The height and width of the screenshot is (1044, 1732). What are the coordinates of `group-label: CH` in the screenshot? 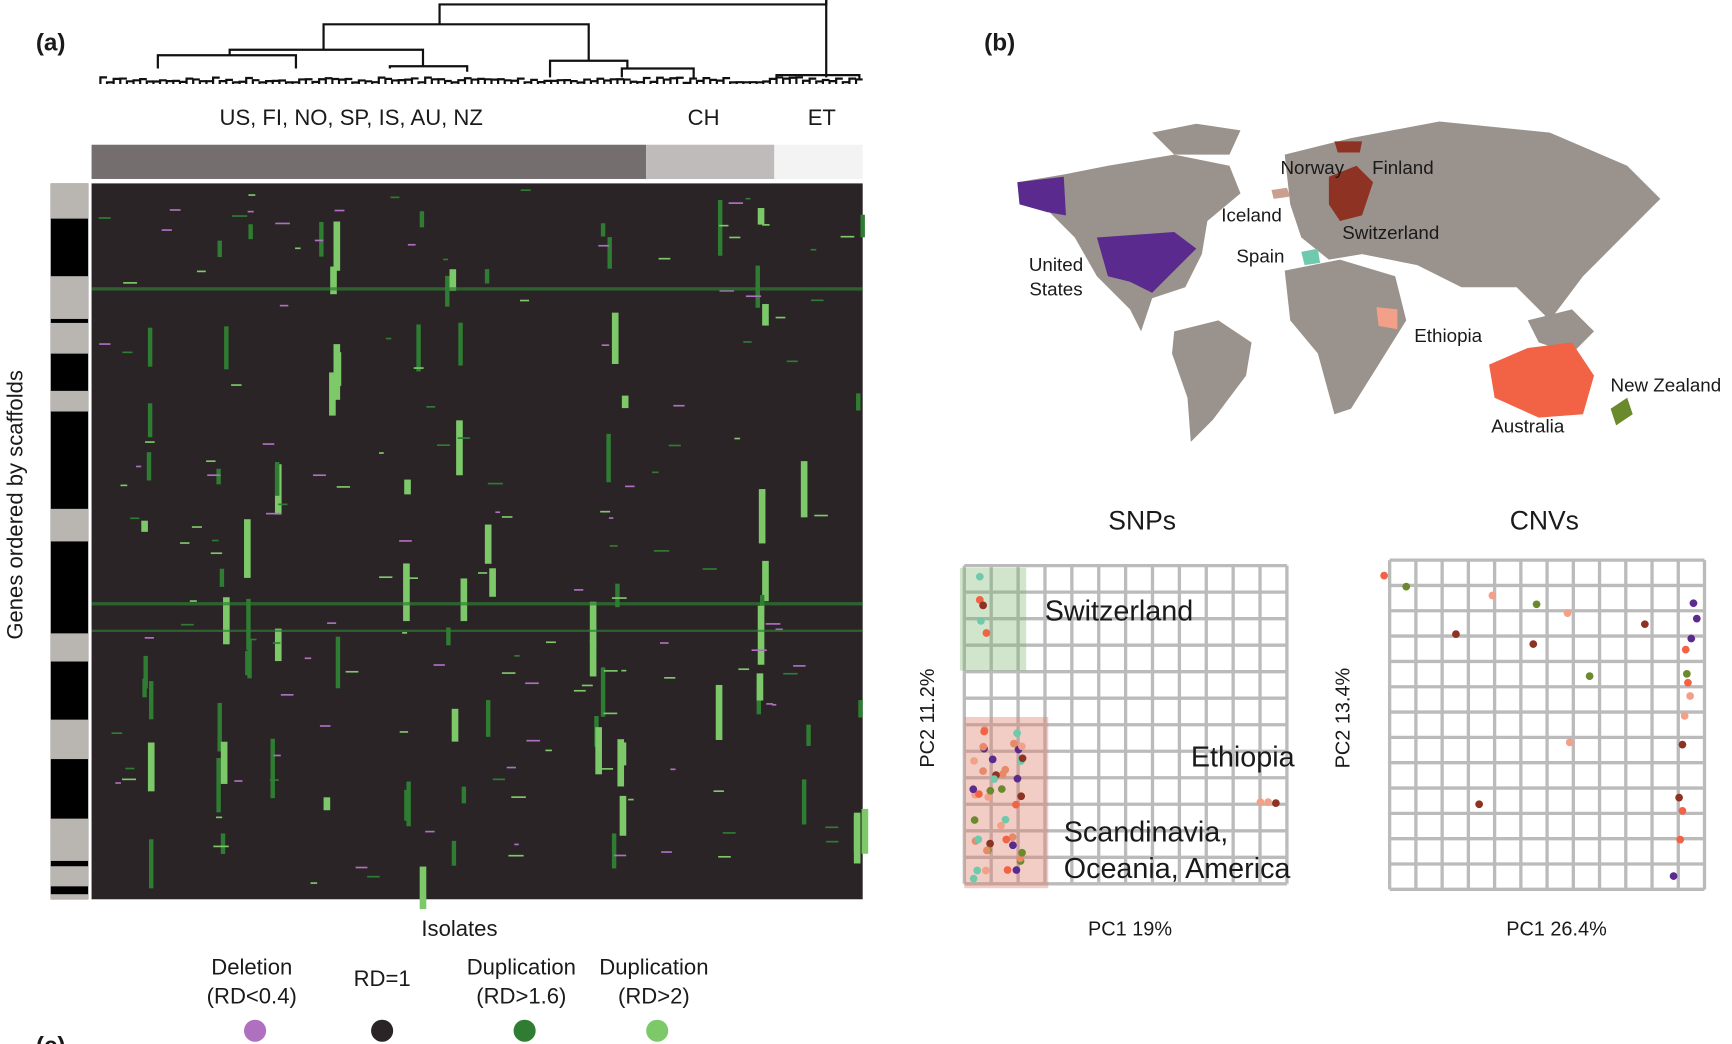 It's located at (704, 117).